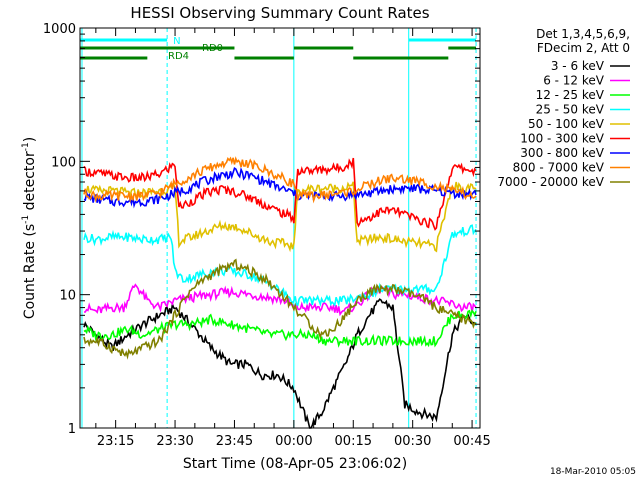 Image resolution: width=640 pixels, height=480 pixels. What do you see at coordinates (26, 146) in the screenshot?
I see `y-axis-label-sup2: -1` at bounding box center [26, 146].